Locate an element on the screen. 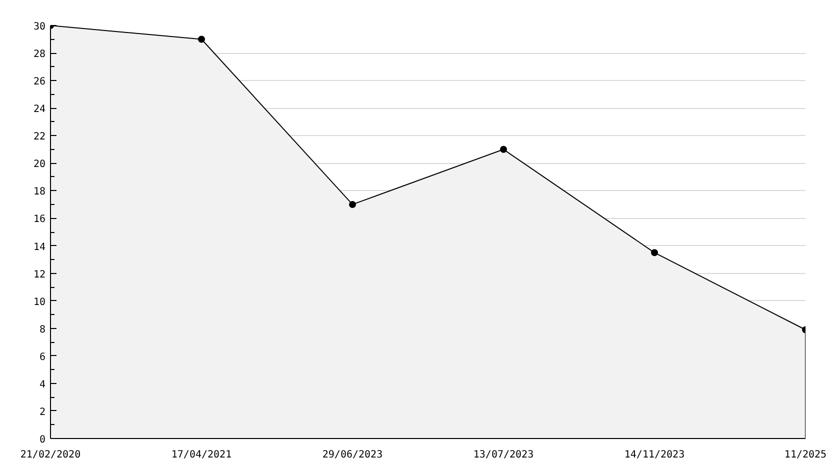 This screenshot has width=834, height=468. y-tick-label: 6 is located at coordinates (42, 357).